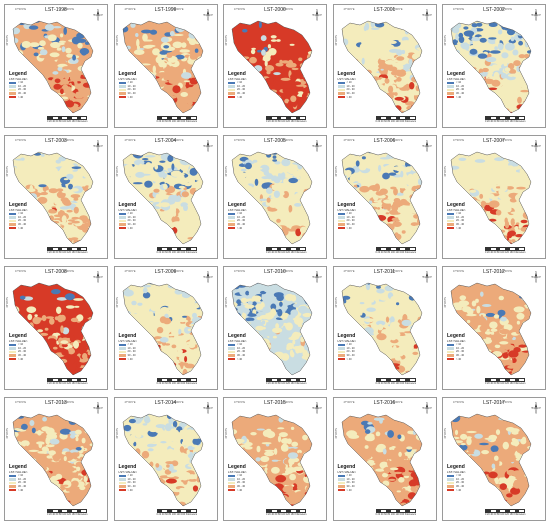  Describe the element at coordinates (178, 140) in the screenshot. I see `longitude-label: 48°00'0"E` at that location.